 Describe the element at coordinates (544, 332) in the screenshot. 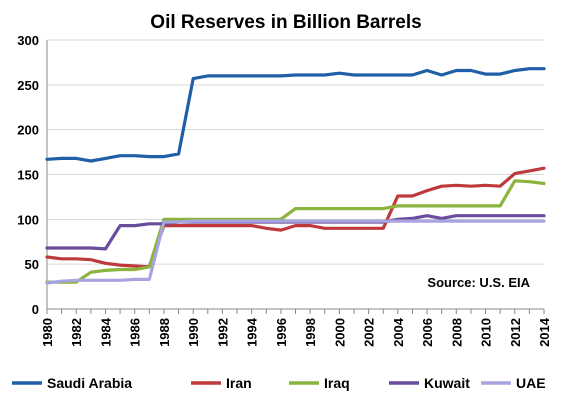

I see `x-tick-label: 2014` at that location.